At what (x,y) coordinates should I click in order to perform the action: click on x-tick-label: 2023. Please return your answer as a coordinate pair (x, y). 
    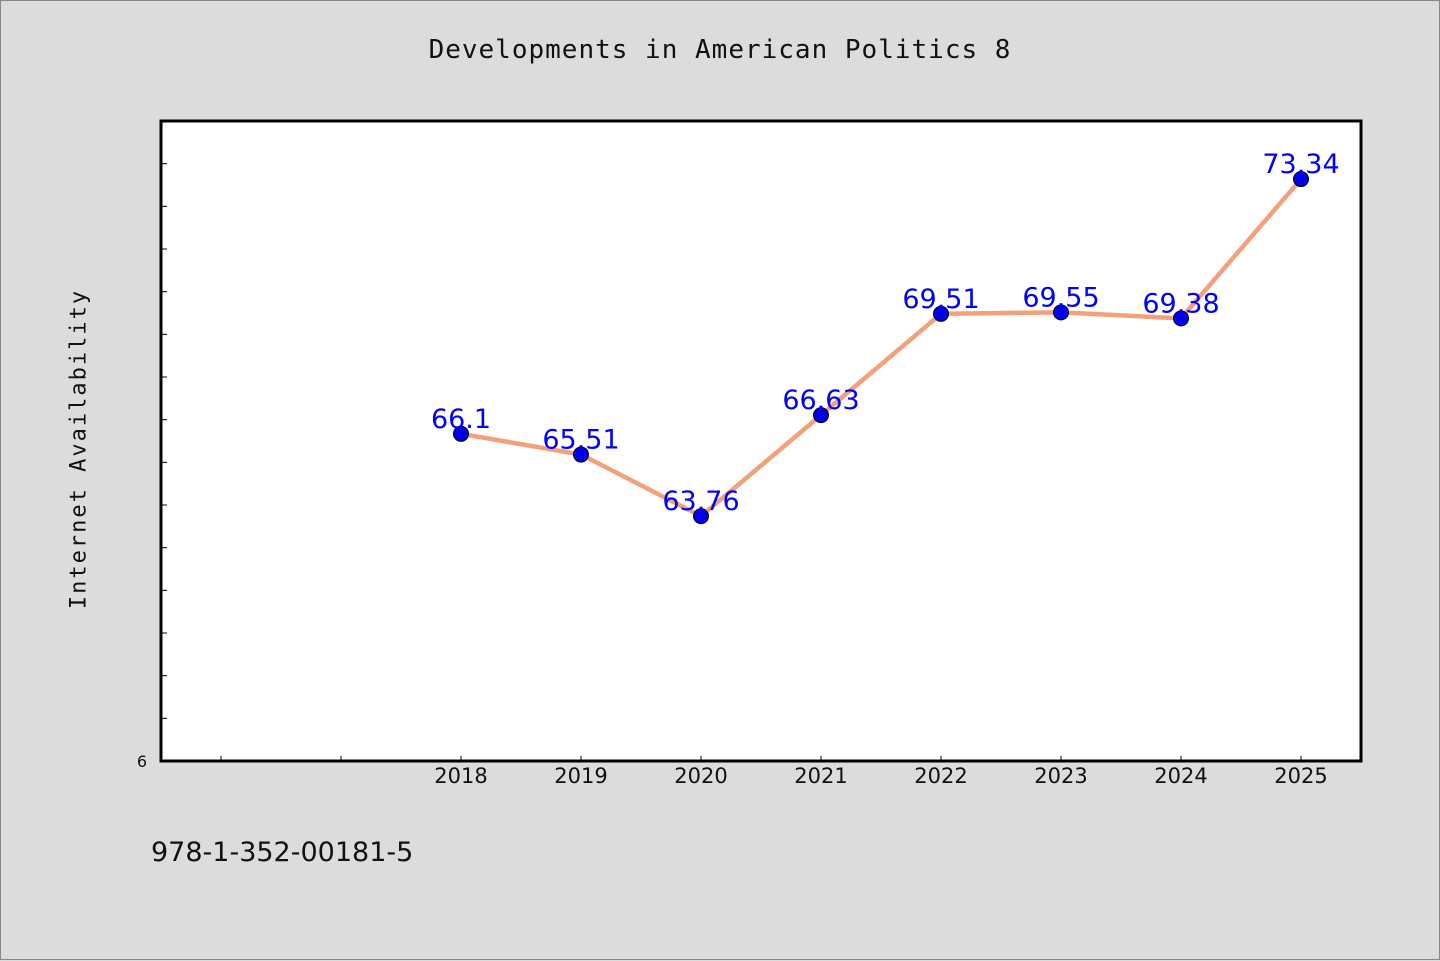
    Looking at the image, I should click on (1060, 776).